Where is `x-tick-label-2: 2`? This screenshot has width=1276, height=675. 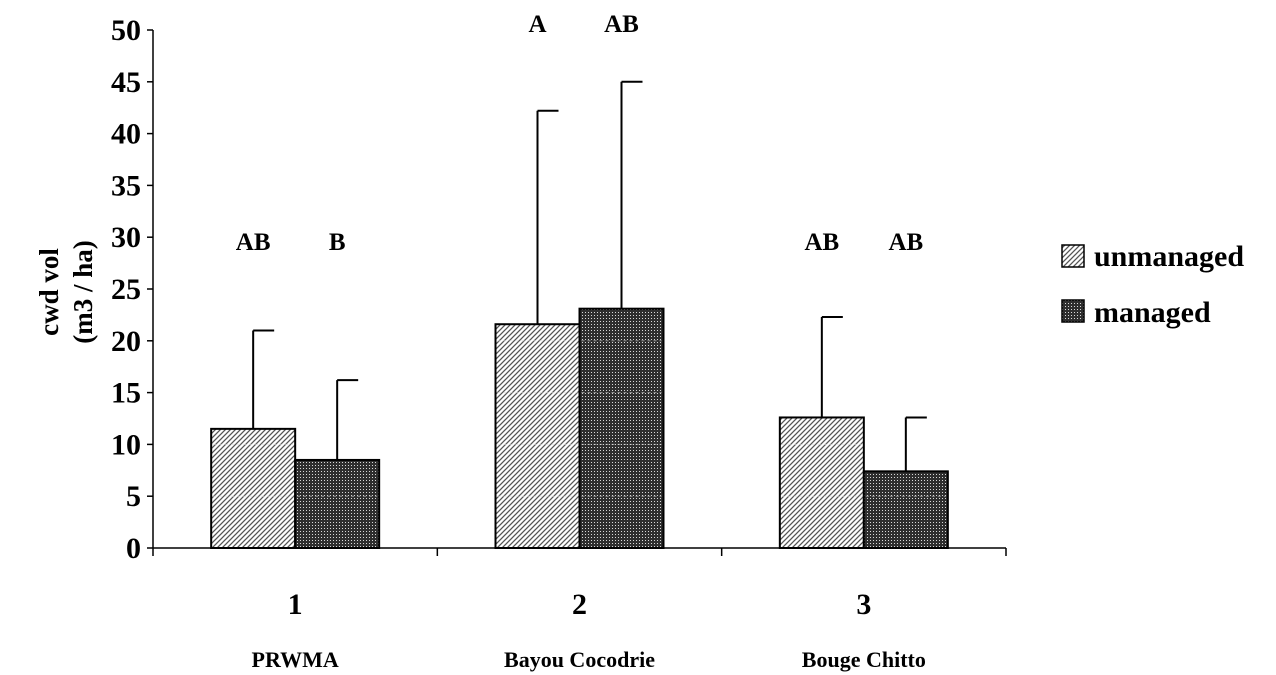 x-tick-label-2: 2 is located at coordinates (579, 604).